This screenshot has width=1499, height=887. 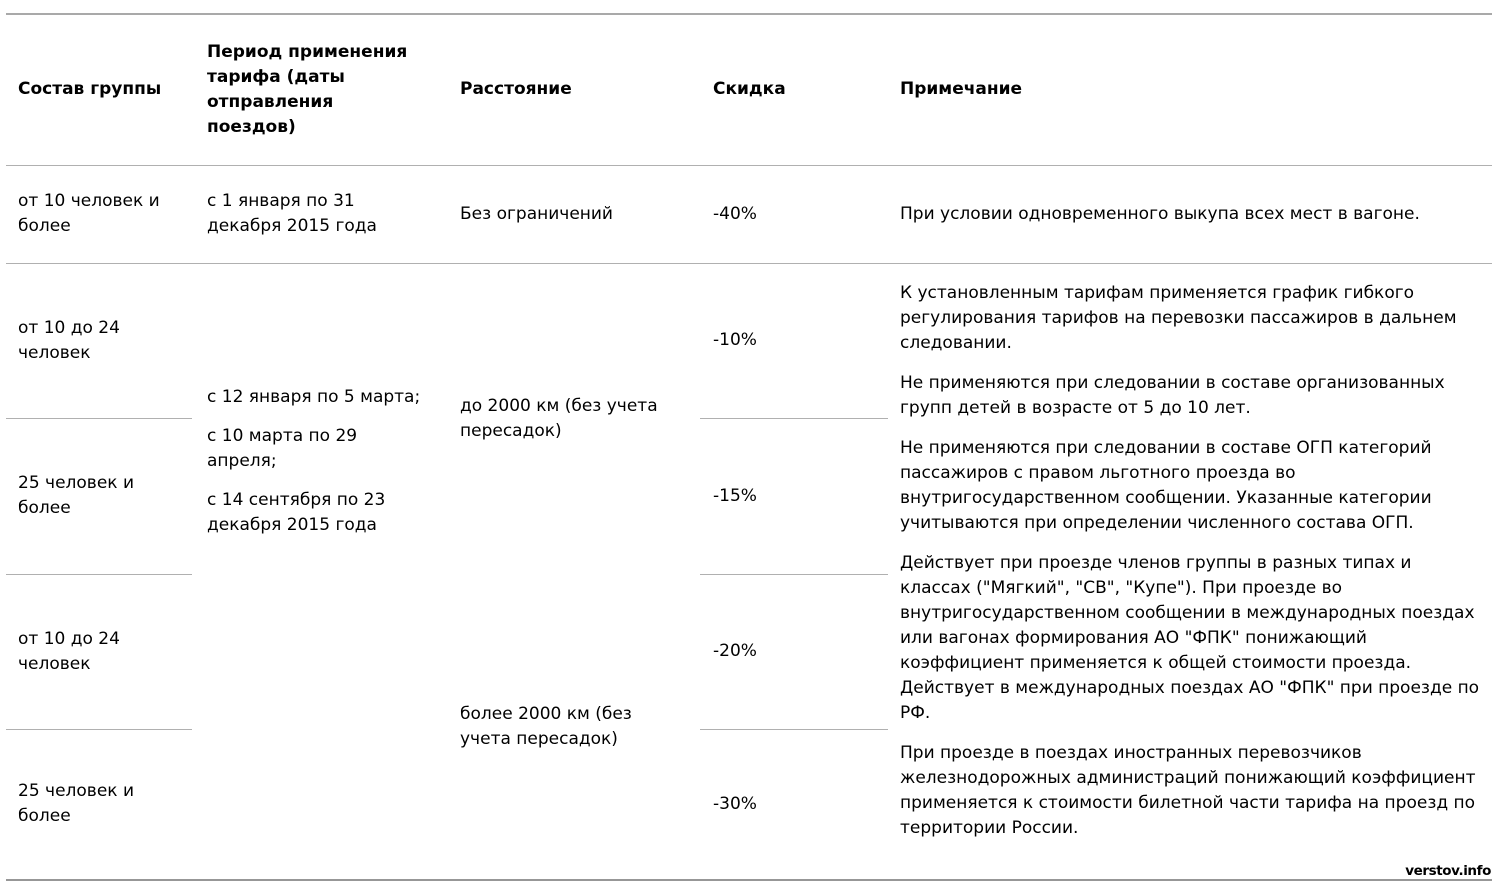 What do you see at coordinates (282, 448) in the screenshot?
I see `period-paragraph: с 10 марта по 29 апреля;` at bounding box center [282, 448].